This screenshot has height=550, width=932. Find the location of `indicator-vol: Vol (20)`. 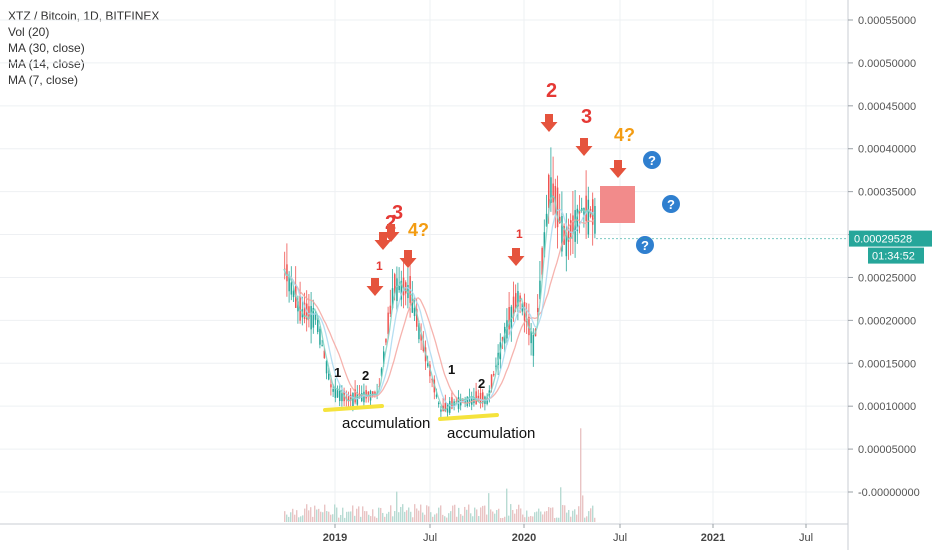

indicator-vol: Vol (20) is located at coordinates (29, 32).